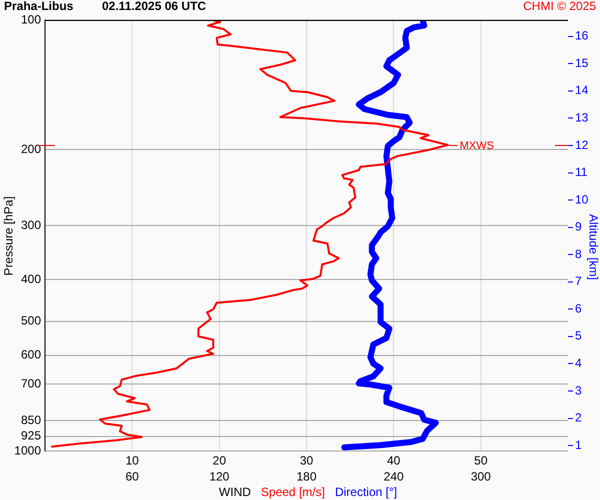 This screenshot has width=600, height=500. Describe the element at coordinates (394, 477) in the screenshot. I see `x2-tick-label: 240` at that location.